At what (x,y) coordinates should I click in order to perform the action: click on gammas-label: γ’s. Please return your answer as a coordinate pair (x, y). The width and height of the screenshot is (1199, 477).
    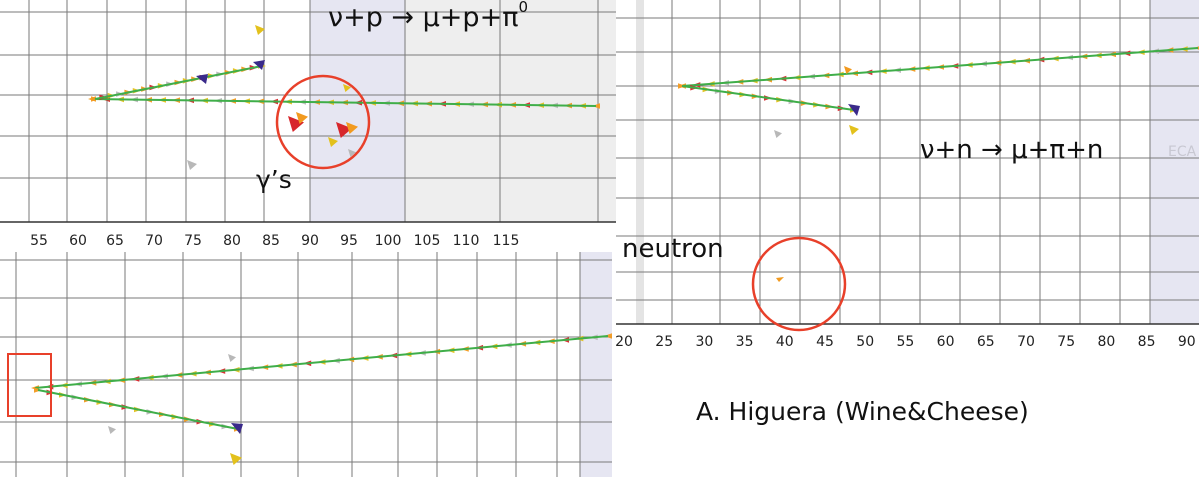
    Looking at the image, I should click on (274, 179).